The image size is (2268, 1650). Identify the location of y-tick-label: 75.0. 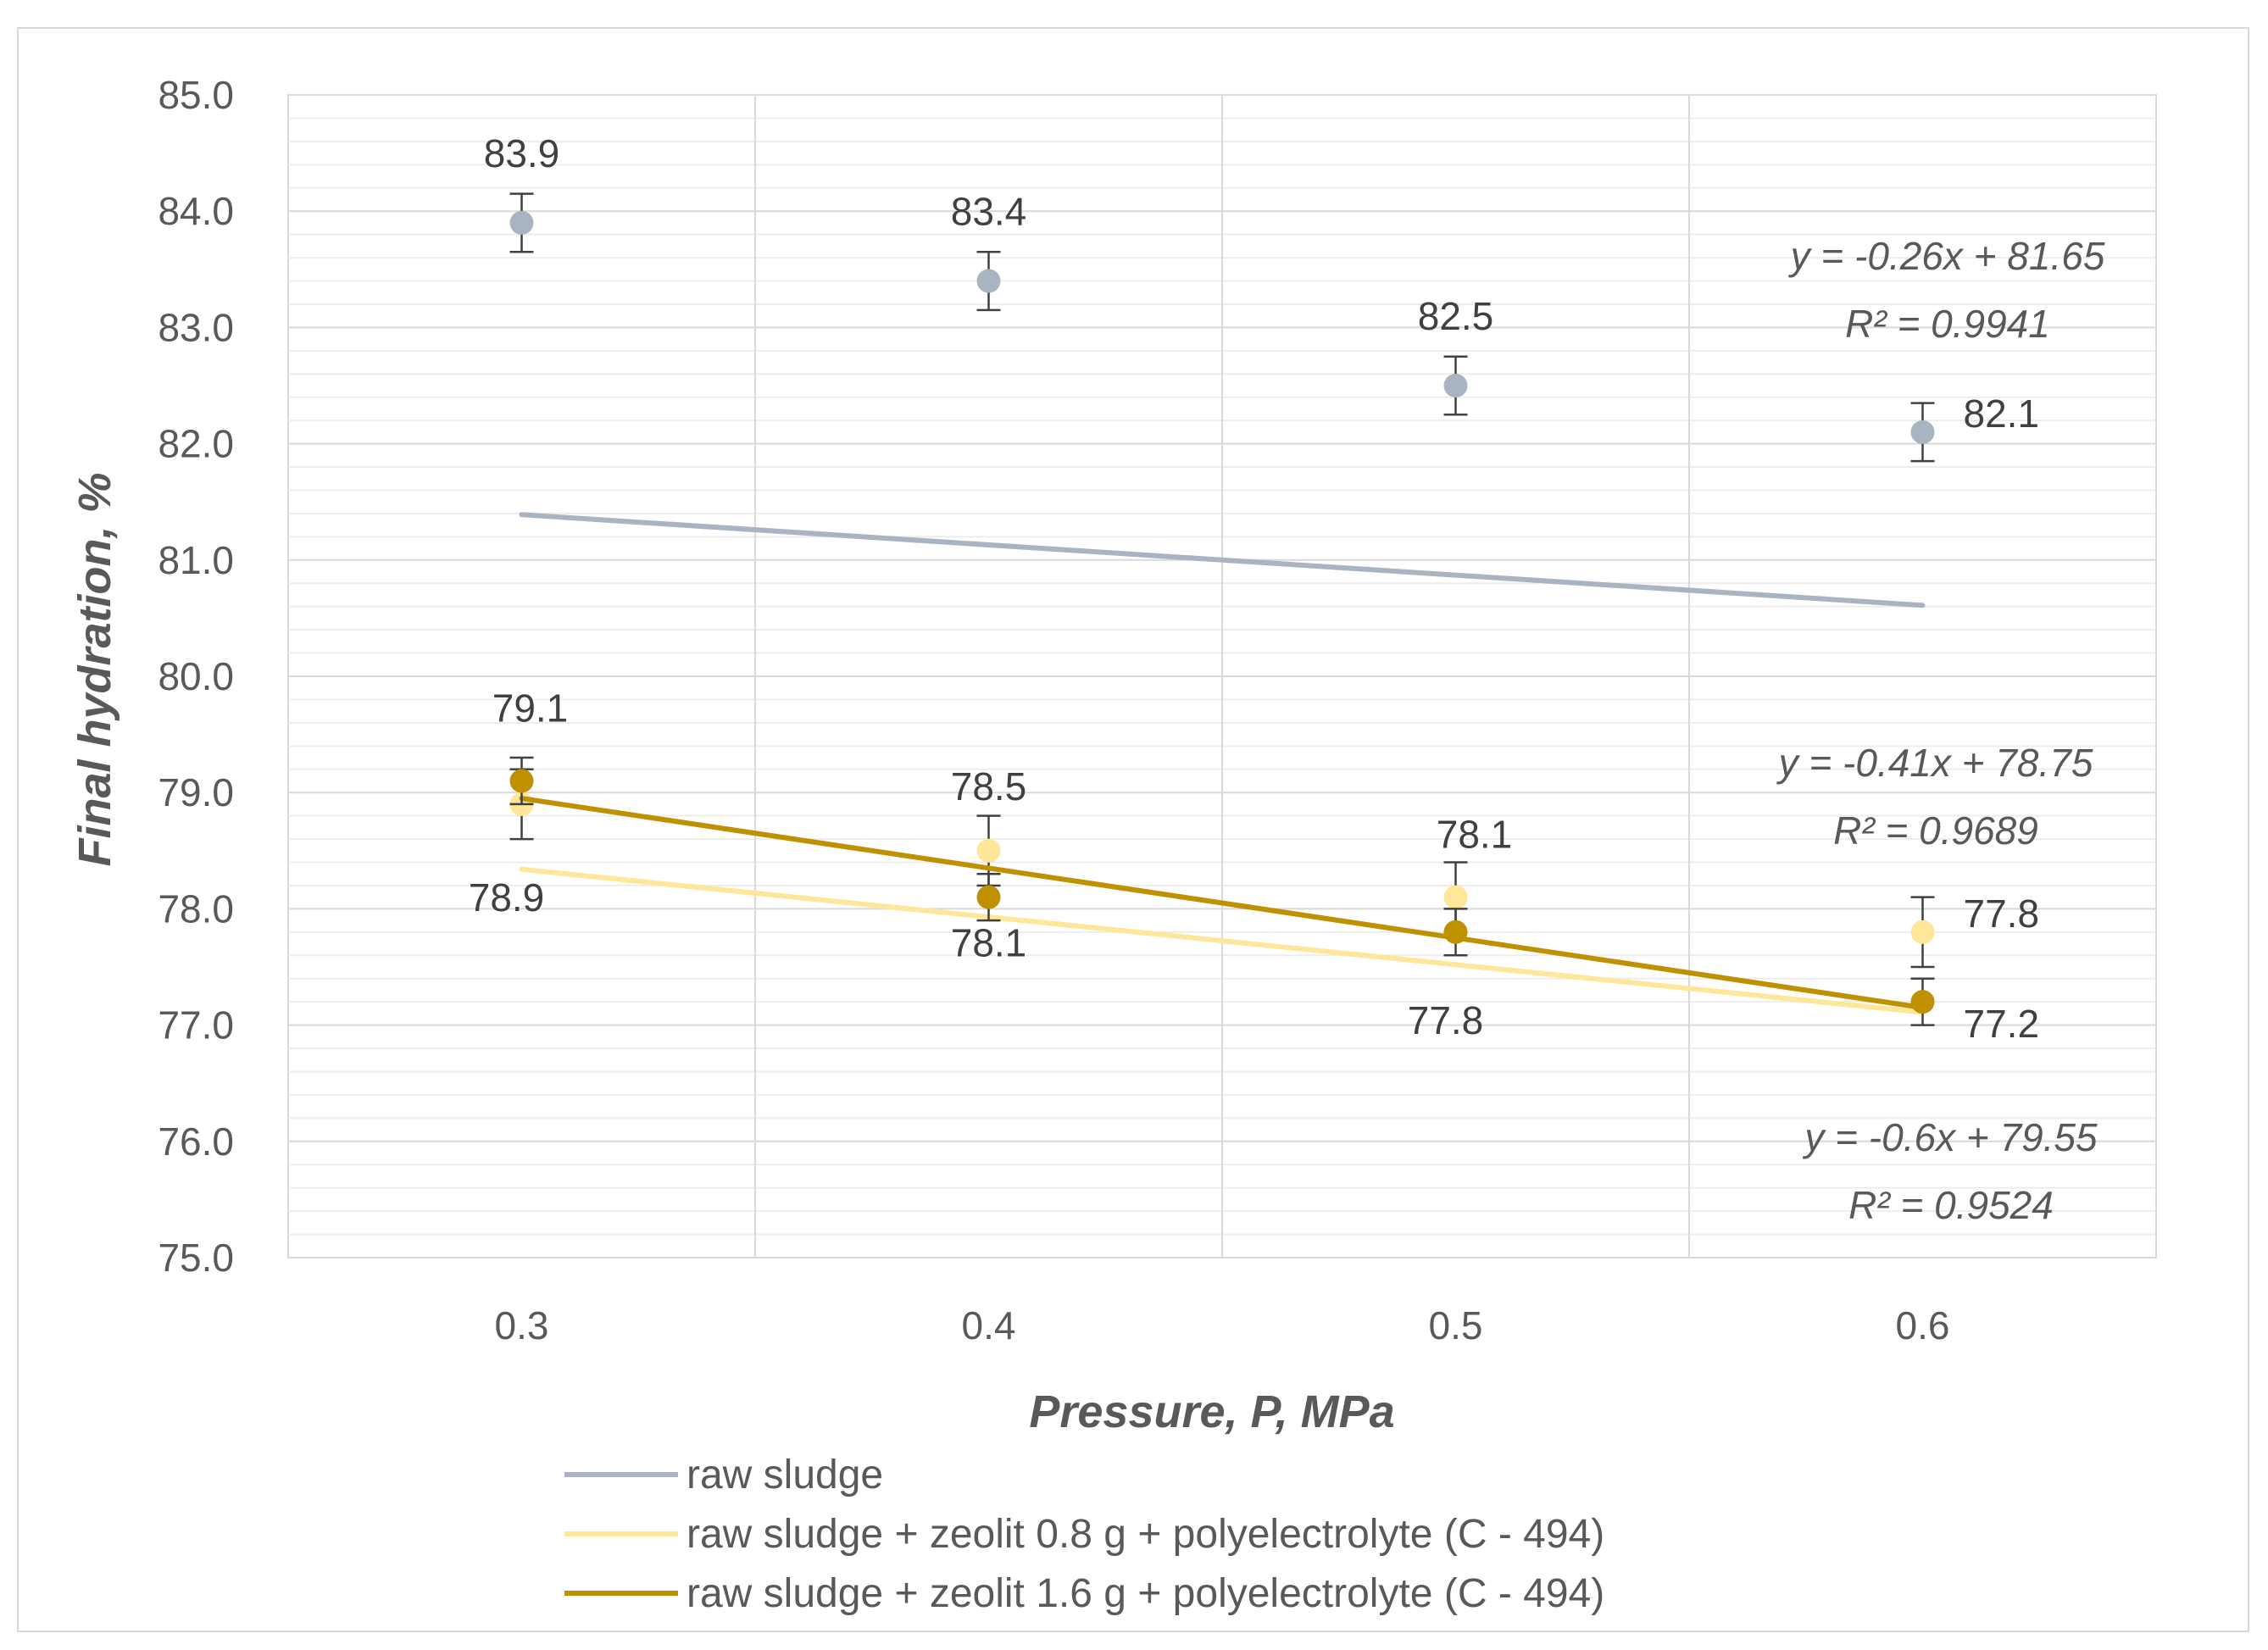
(196, 1258).